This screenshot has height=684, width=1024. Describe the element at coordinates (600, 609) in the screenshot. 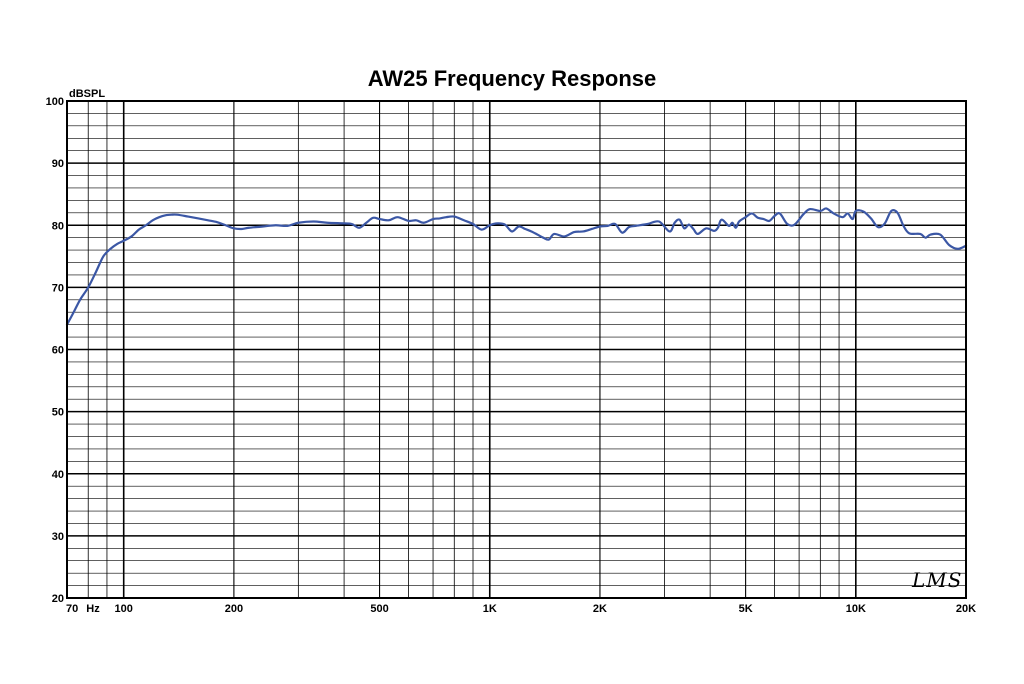

I see `x-tick-label: 2K` at that location.